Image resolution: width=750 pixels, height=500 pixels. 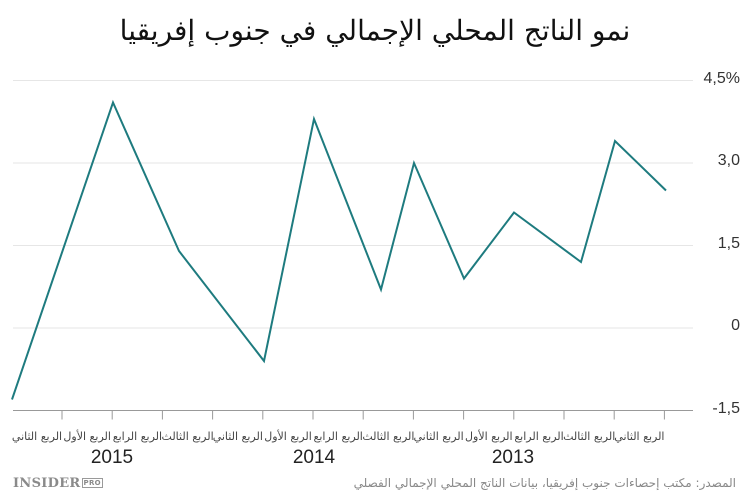 I want to click on year-label: 2014, so click(x=314, y=457).